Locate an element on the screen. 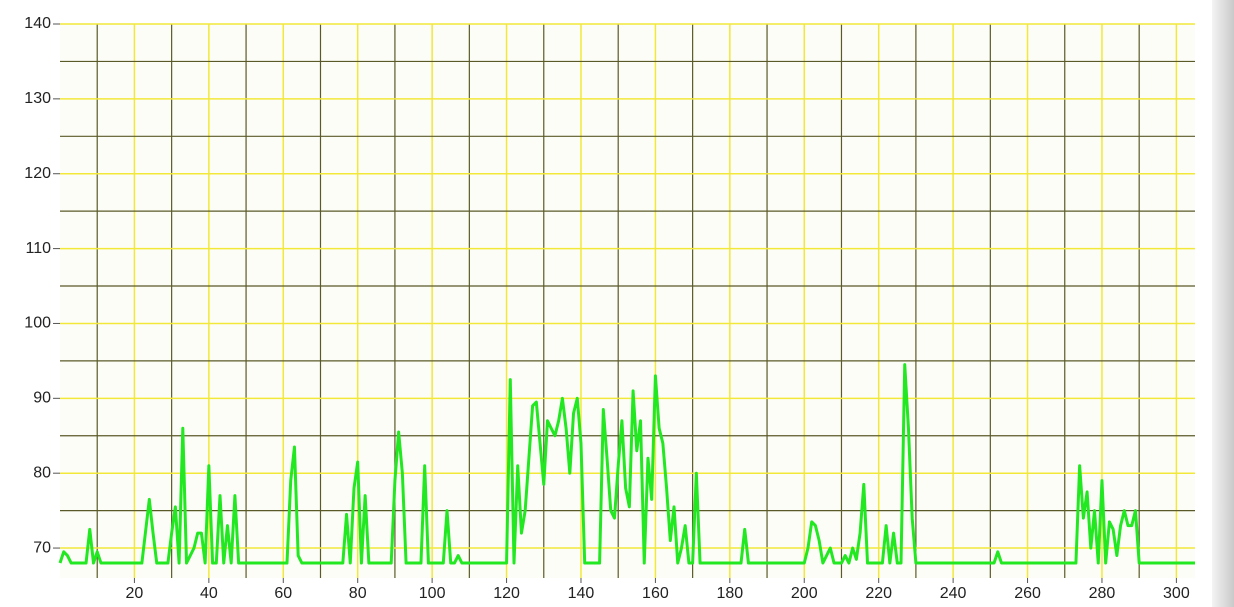 The height and width of the screenshot is (607, 1234). scroll-edge is located at coordinates (1223, 303).